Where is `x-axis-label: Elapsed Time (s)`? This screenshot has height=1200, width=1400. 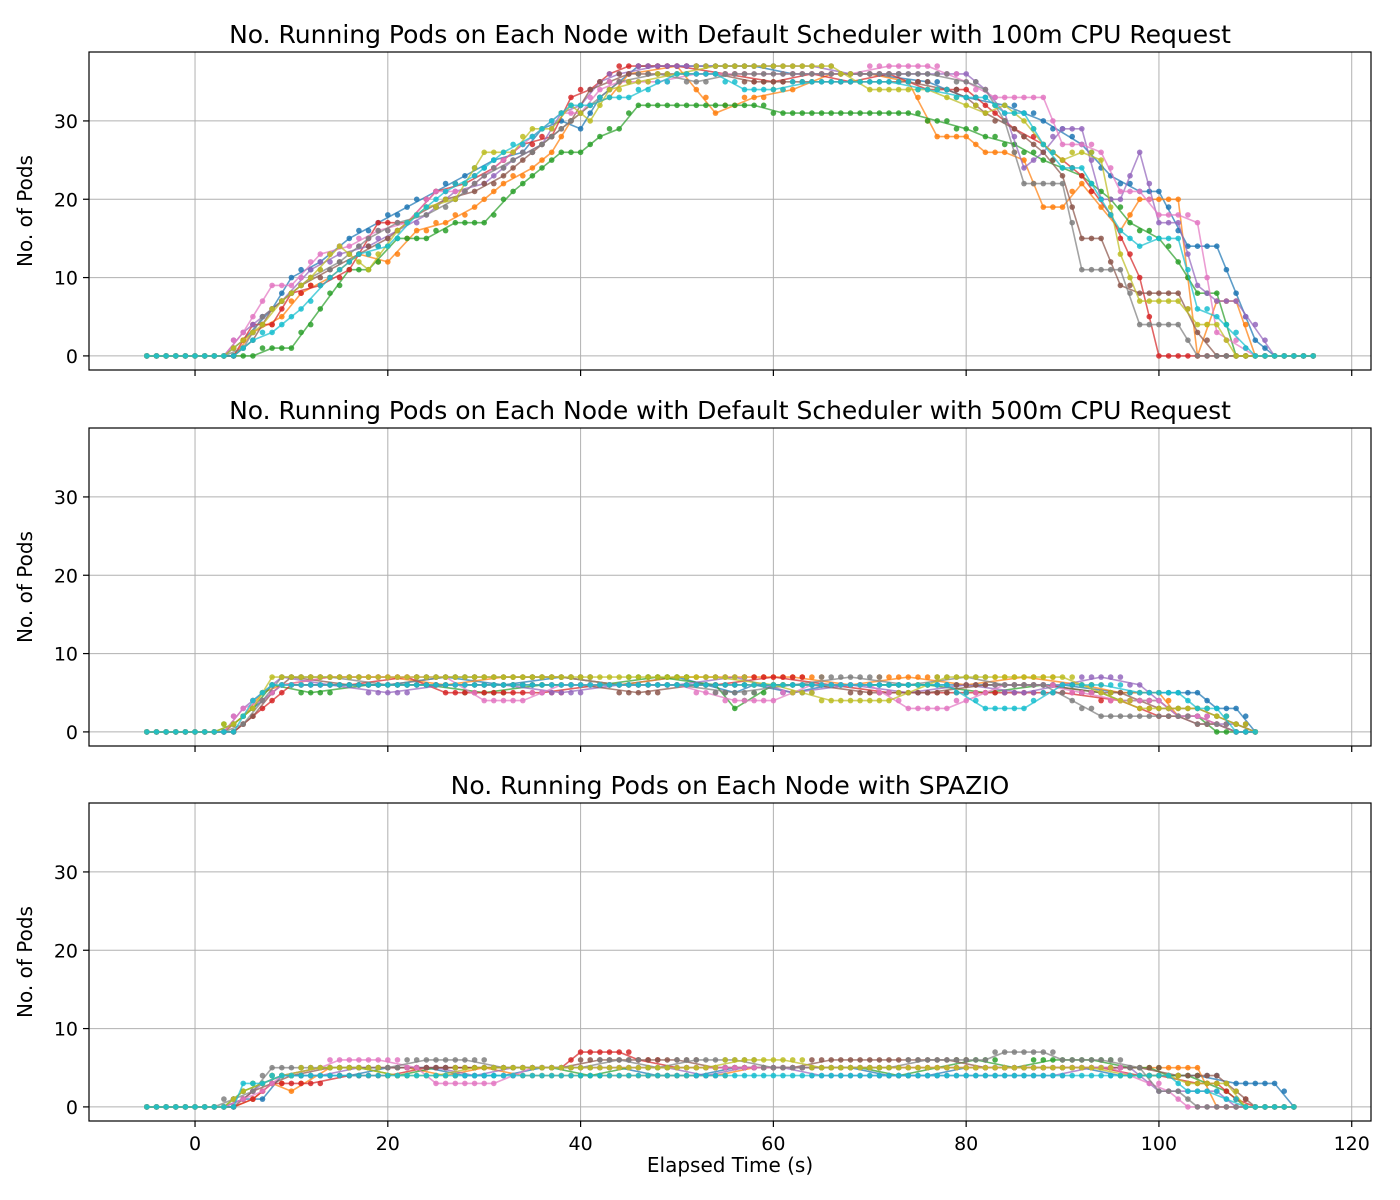
x-axis-label: Elapsed Time (s) is located at coordinates (730, 1165).